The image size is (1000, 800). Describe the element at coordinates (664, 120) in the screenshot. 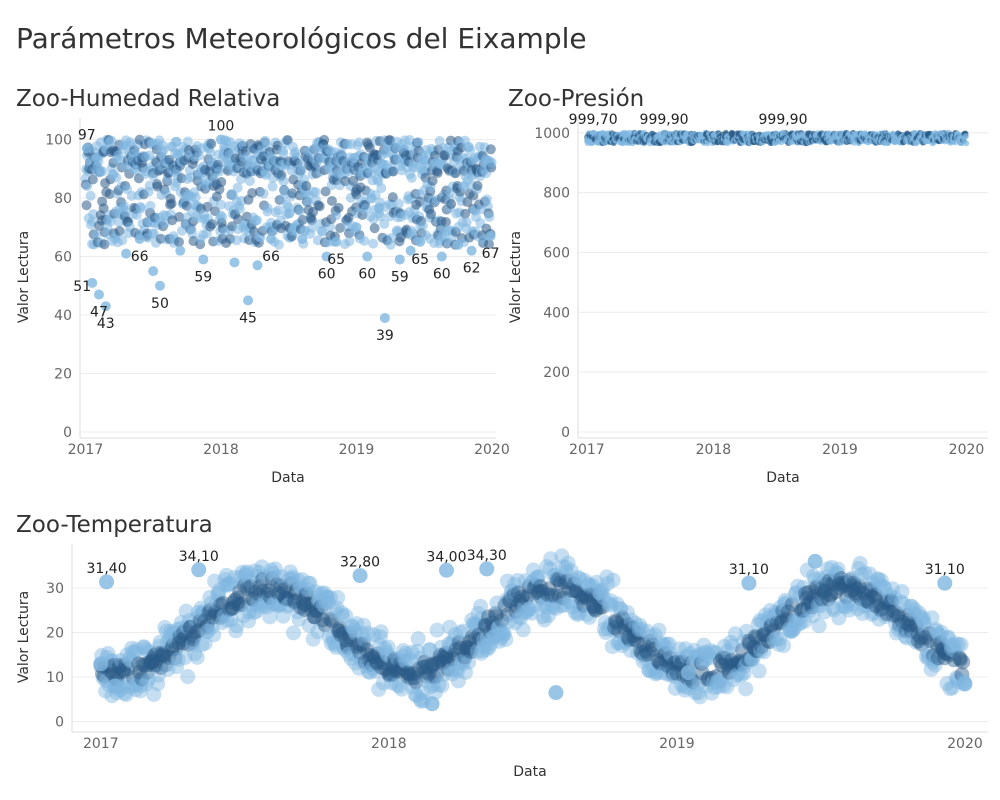

I see `pressure-data-label: 999,90` at that location.